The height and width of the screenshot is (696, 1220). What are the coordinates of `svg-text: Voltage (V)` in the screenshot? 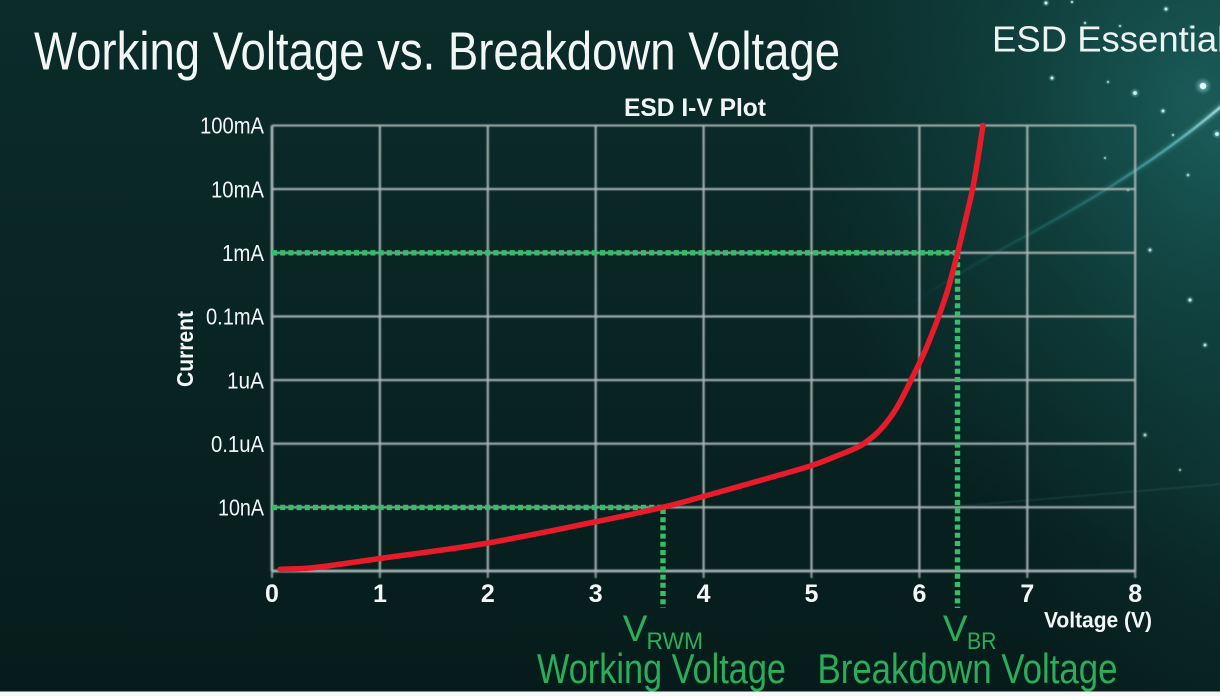 It's located at (1098, 620).